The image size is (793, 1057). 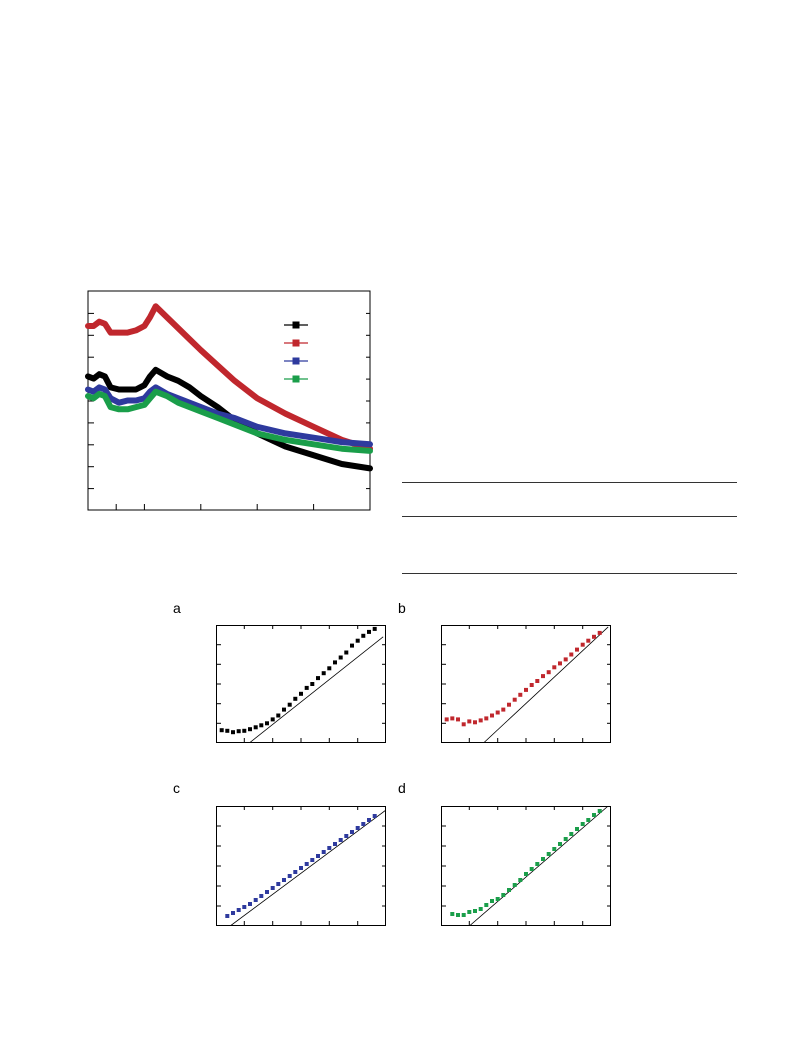 What do you see at coordinates (402, 608) in the screenshot?
I see `panel-label-b: b` at bounding box center [402, 608].